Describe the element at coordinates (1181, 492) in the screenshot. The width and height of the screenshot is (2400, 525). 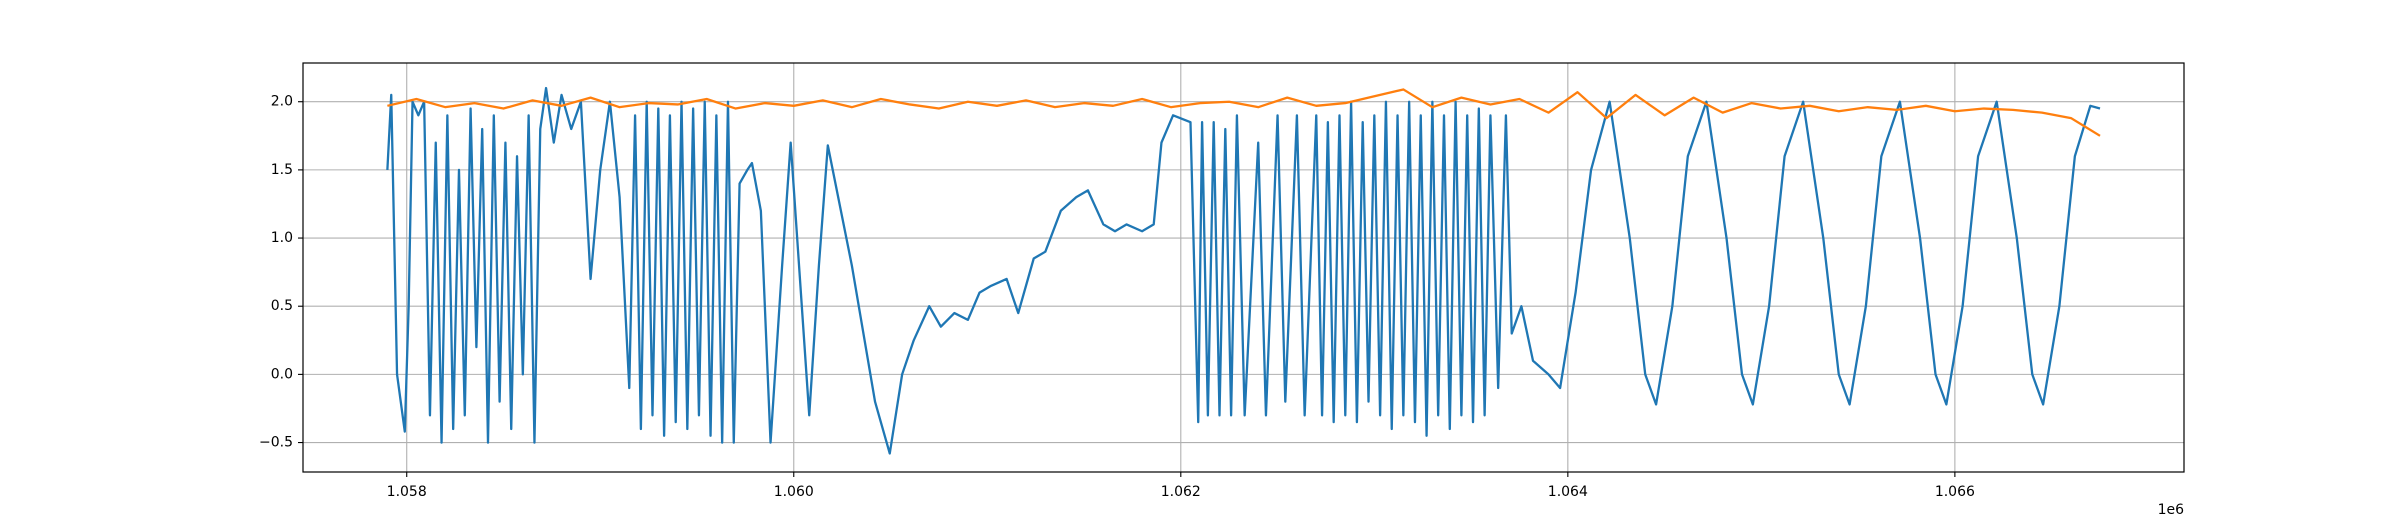
I see `x-tick-label: 1.062` at that location.